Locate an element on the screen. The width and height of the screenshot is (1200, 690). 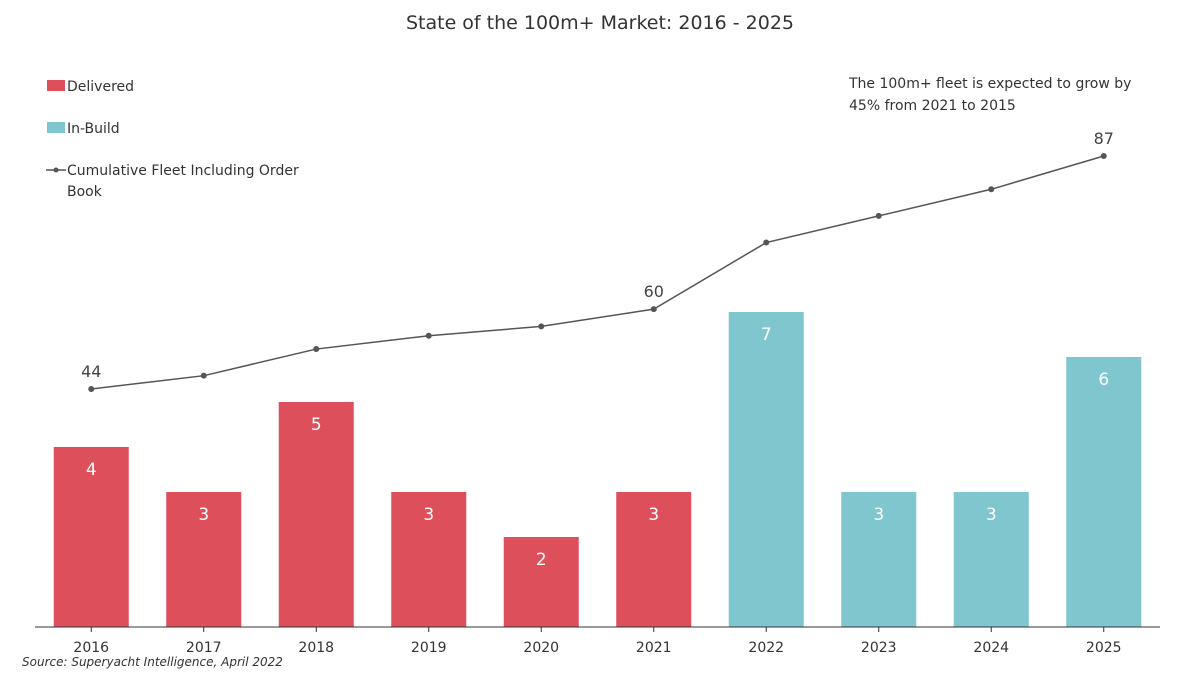
cumulative-point-2021 is located at coordinates (653, 309).